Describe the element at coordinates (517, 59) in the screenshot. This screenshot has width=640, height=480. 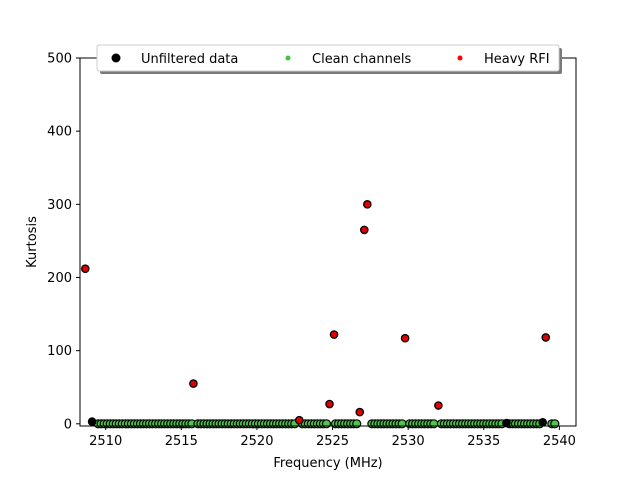
I see `legend-label-rfi: Heavy RFI` at that location.